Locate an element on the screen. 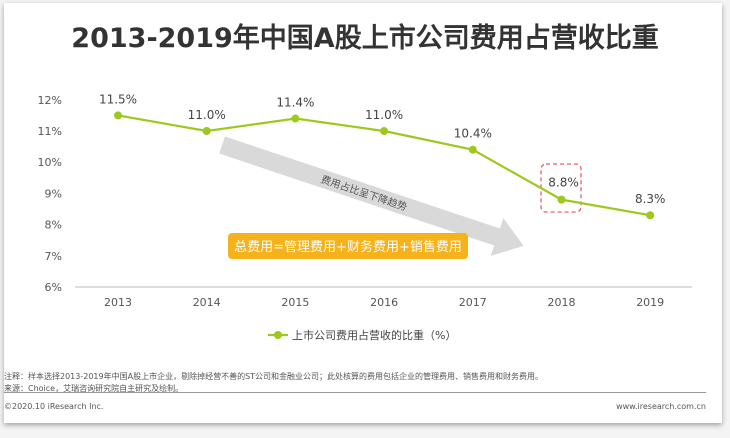  data-label: 11.5% is located at coordinates (118, 99).